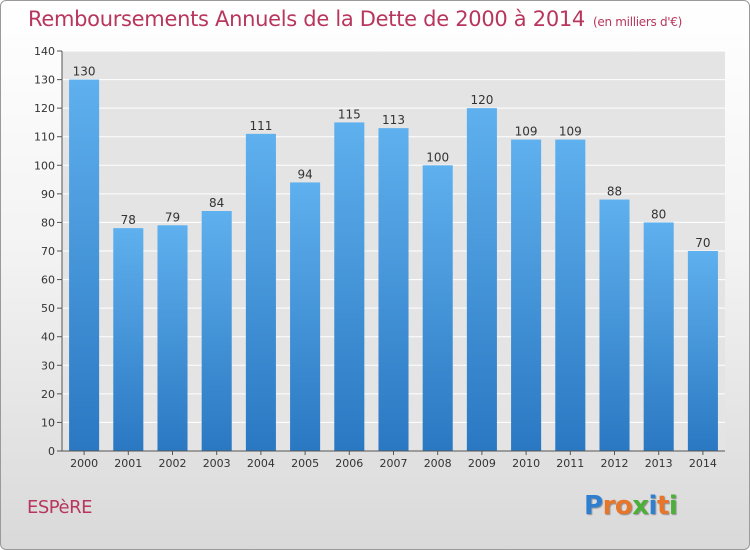 Image resolution: width=750 pixels, height=550 pixels. Describe the element at coordinates (658, 214) in the screenshot. I see `bar-value-label: 80` at that location.